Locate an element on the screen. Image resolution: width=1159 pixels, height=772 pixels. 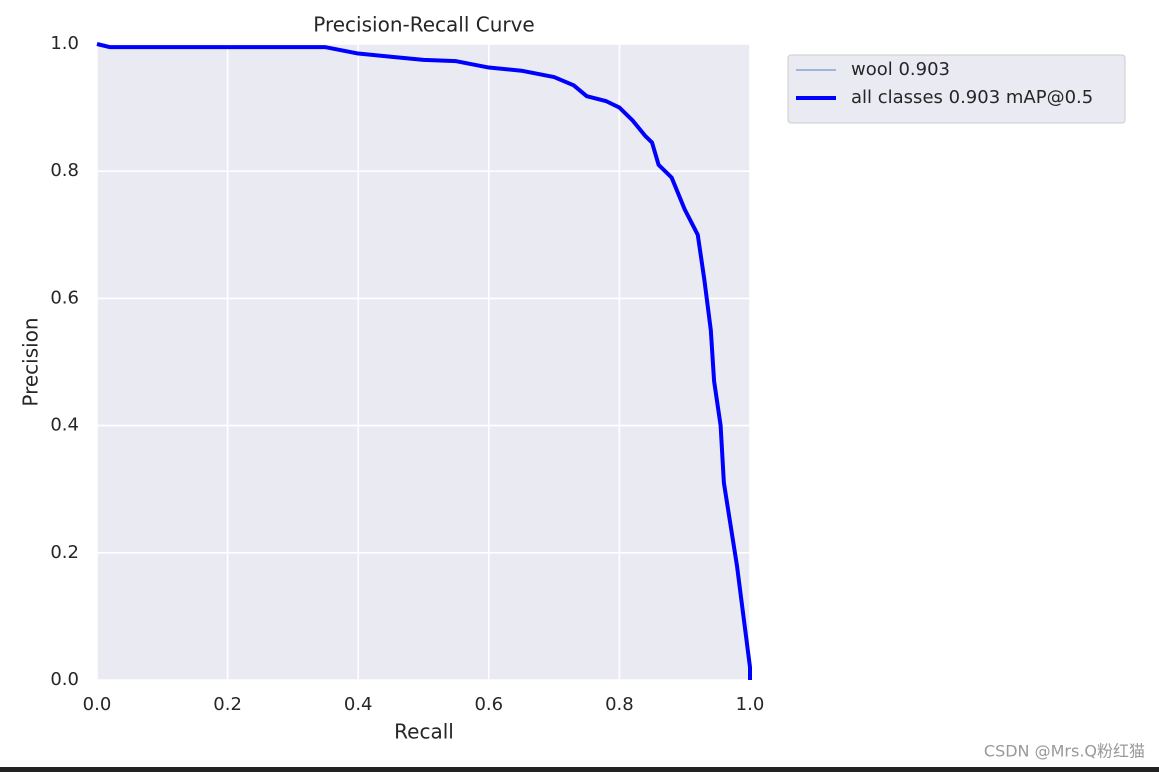
x-axis-label: Recall is located at coordinates (424, 732).